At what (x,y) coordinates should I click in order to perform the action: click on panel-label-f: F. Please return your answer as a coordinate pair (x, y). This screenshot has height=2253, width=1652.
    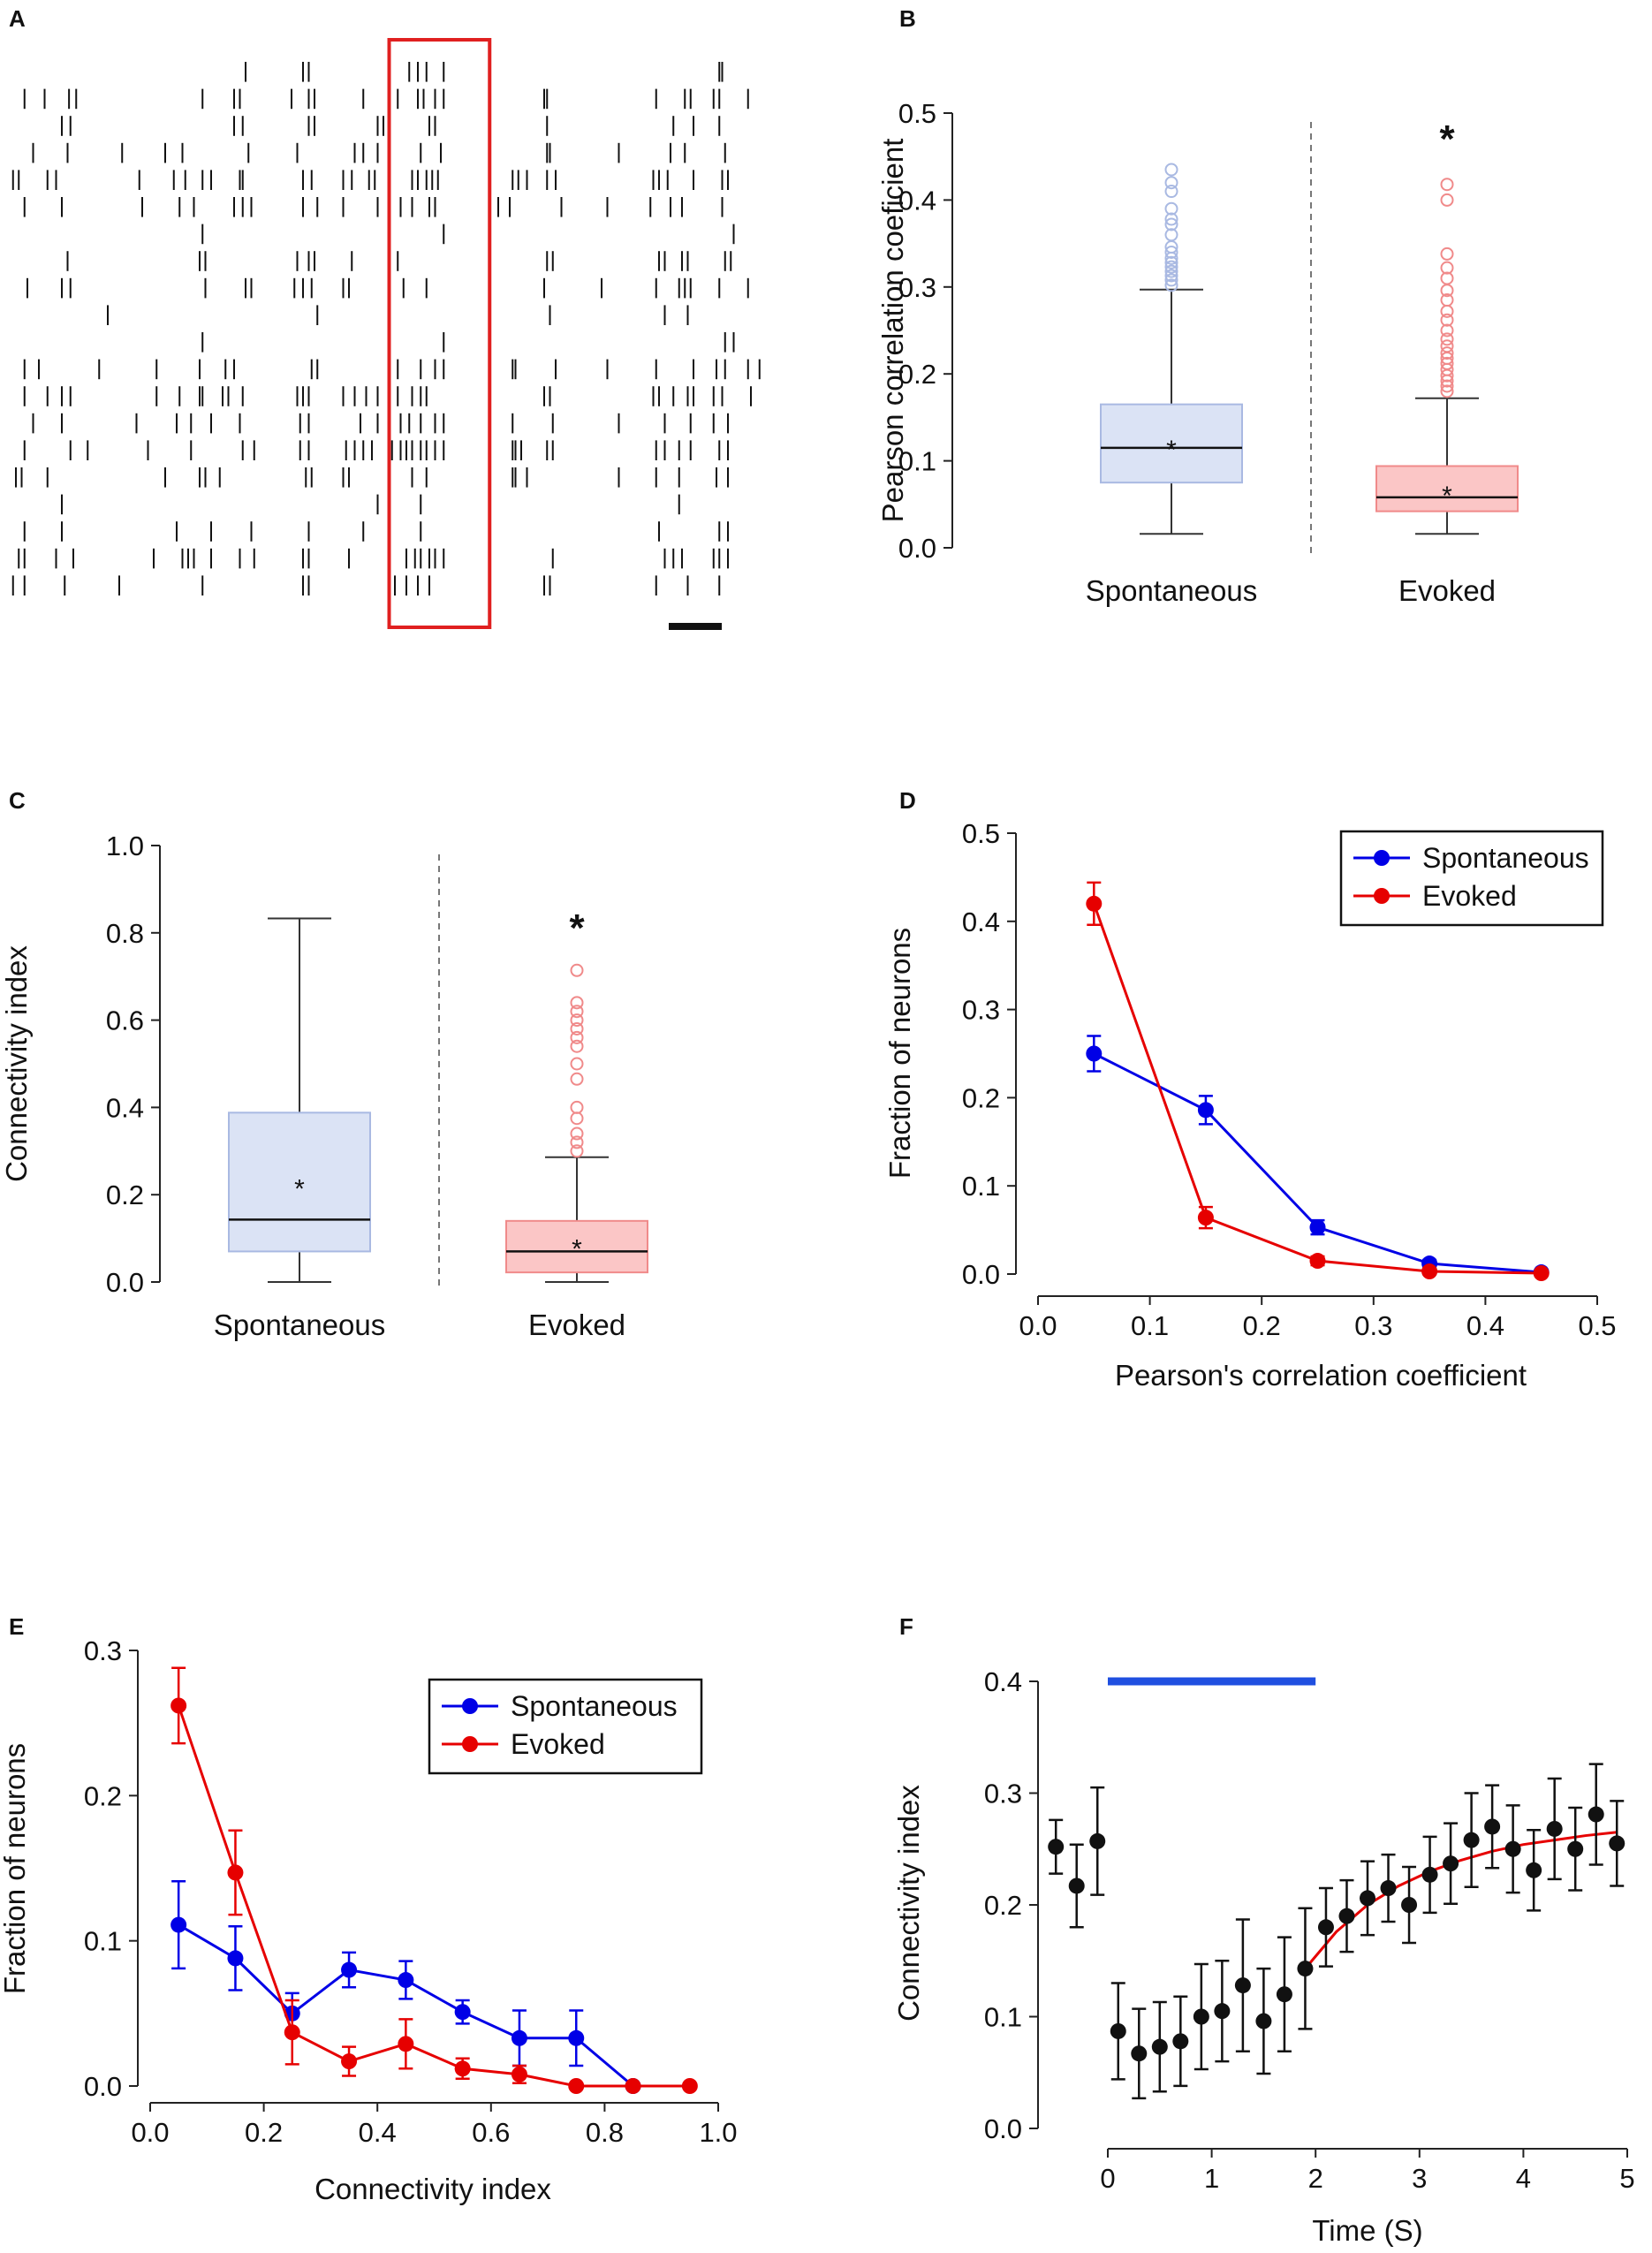
    Looking at the image, I should click on (906, 1627).